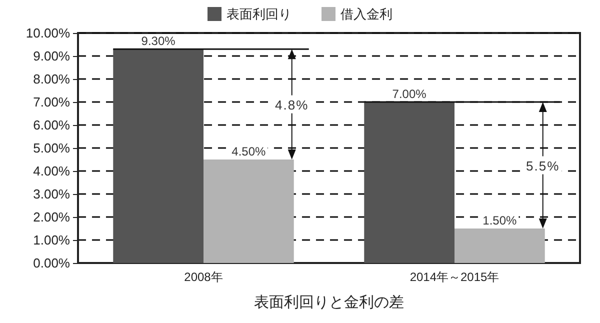  What do you see at coordinates (51, 240) in the screenshot?
I see `y-tick-label: 1.00%` at bounding box center [51, 240].